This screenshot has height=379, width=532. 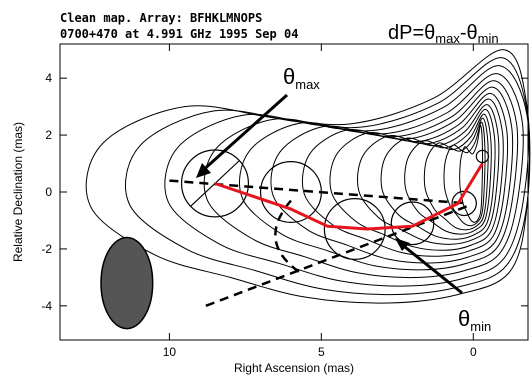 What do you see at coordinates (321, 352) in the screenshot?
I see `x-tick-label: 5` at bounding box center [321, 352].